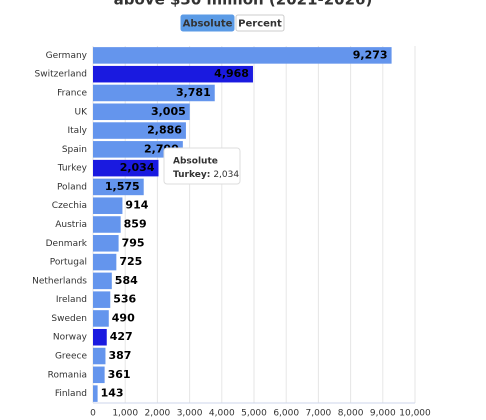 This screenshot has width=486, height=420. What do you see at coordinates (74, 150) in the screenshot?
I see `y-tick-label: Spain` at bounding box center [74, 150].